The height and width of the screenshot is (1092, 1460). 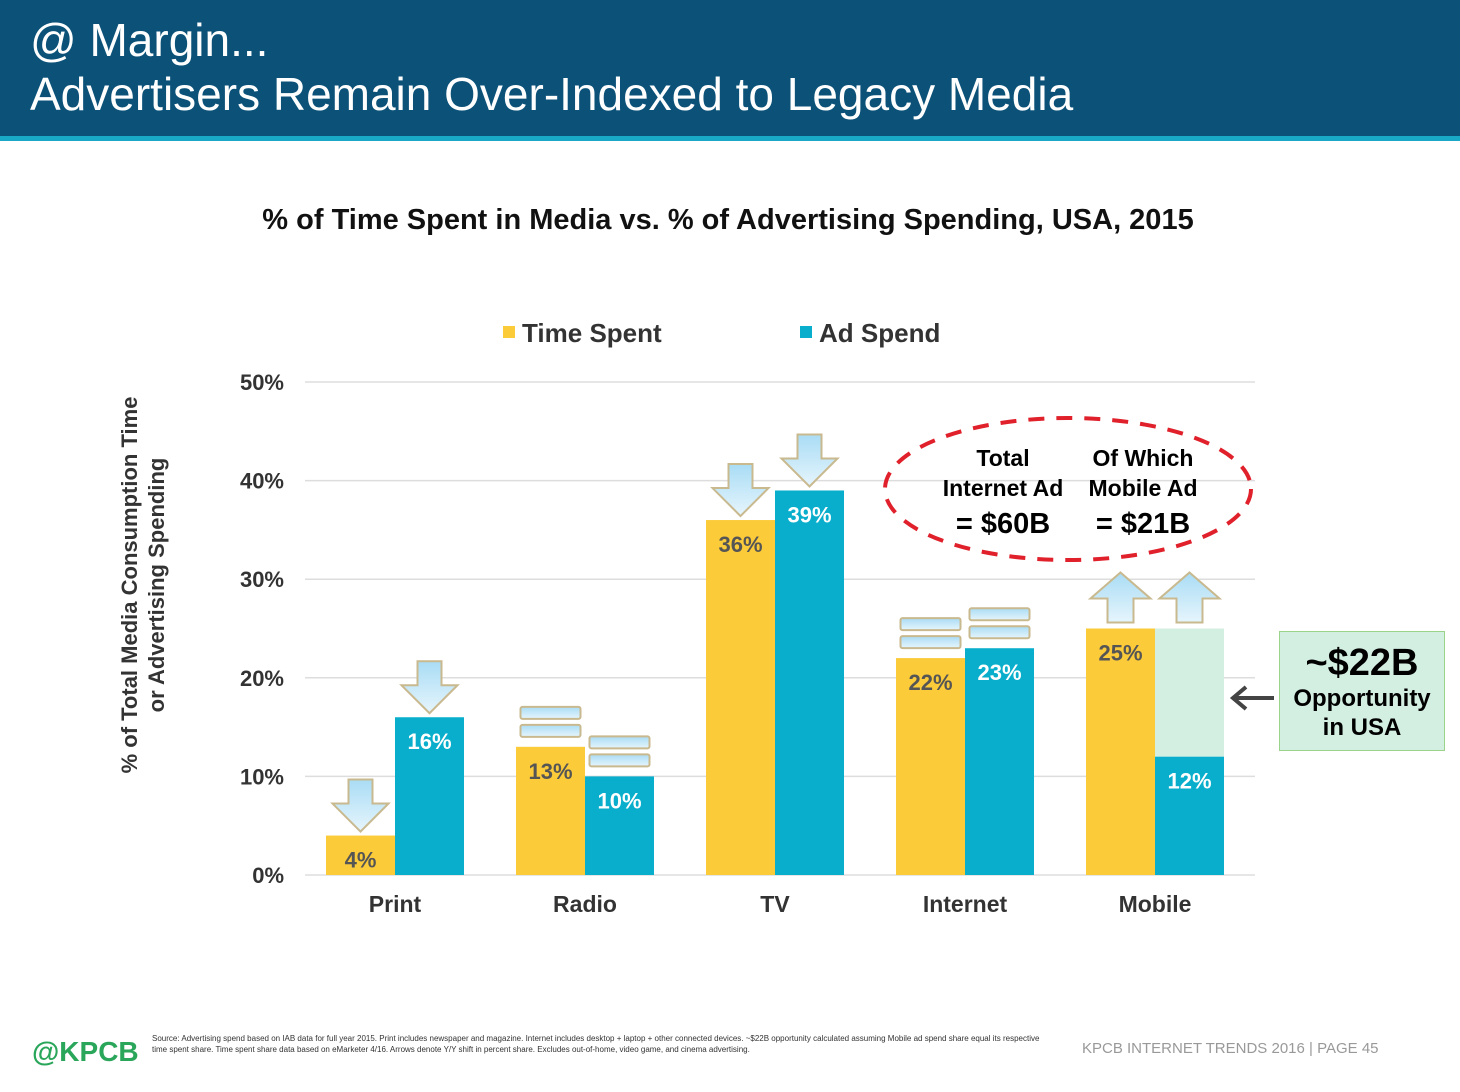 I want to click on oval-text: Total, so click(x=1002, y=458).